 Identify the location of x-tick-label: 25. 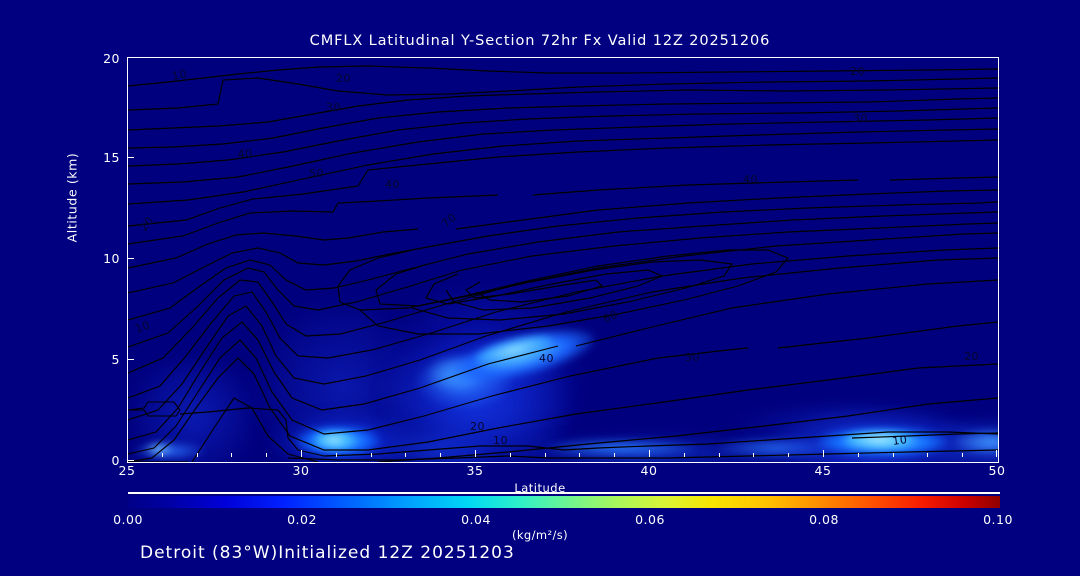
(127, 470).